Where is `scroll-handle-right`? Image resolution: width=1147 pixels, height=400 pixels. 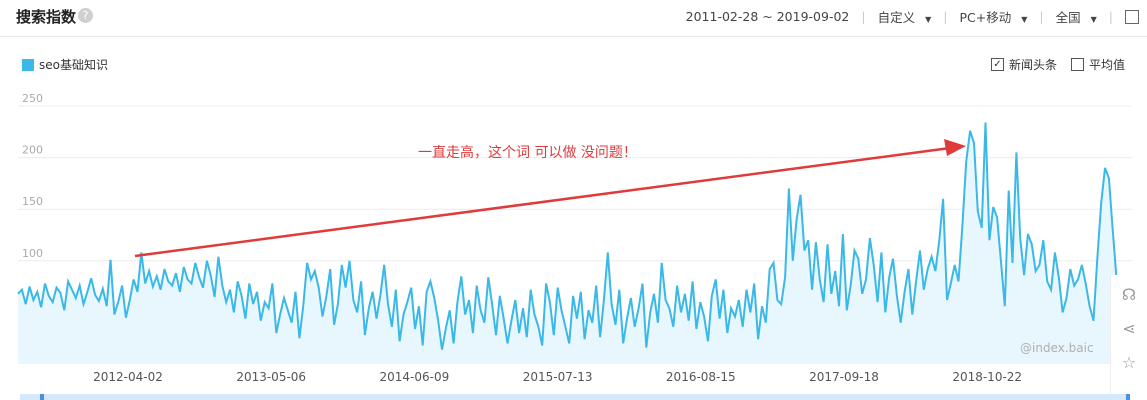
scroll-handle-right is located at coordinates (1128, 397).